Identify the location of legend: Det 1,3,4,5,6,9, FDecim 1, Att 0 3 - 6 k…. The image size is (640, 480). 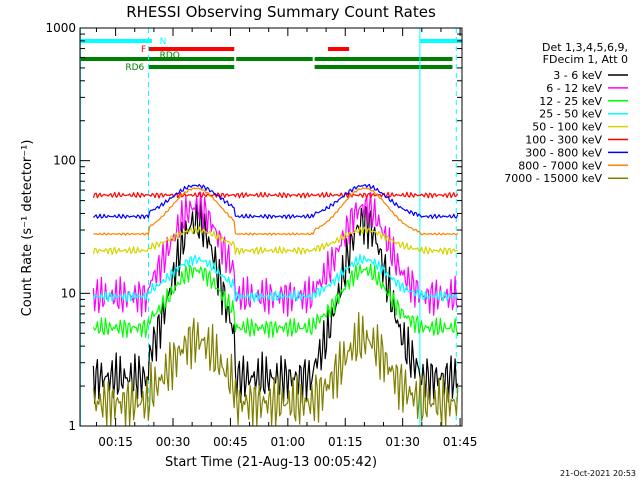
(566, 113).